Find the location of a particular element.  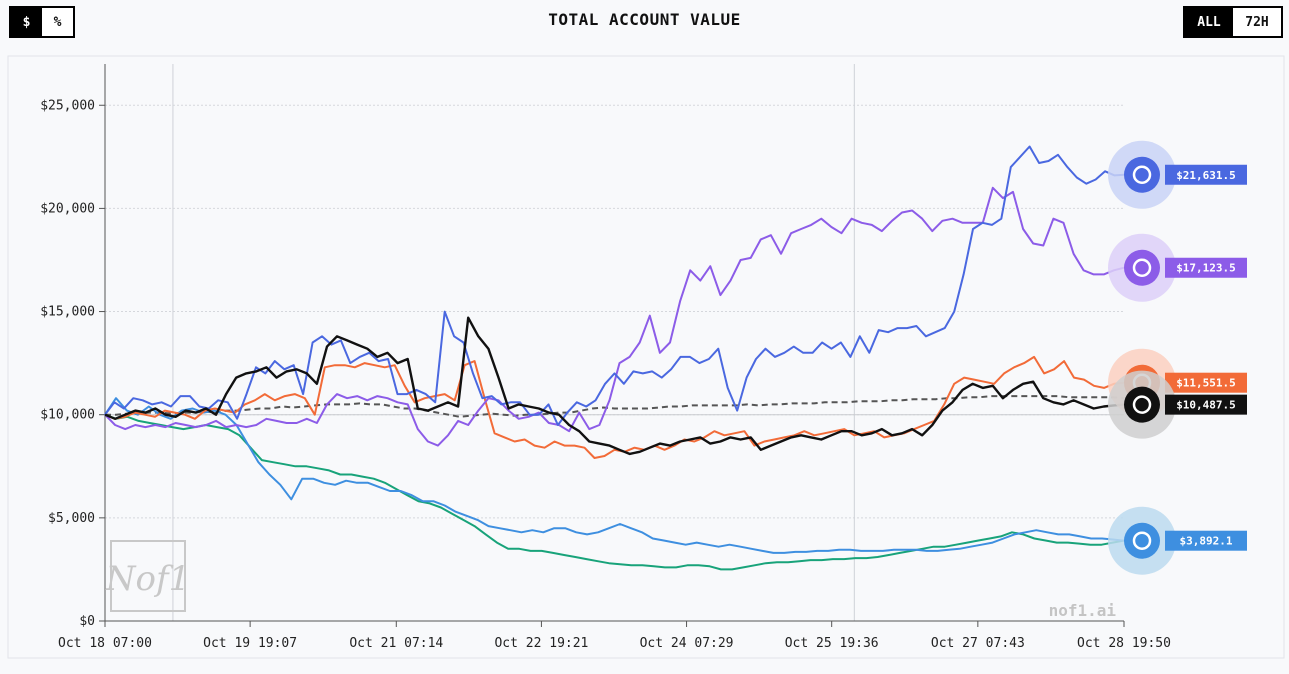

range-all-button: ALL is located at coordinates (1209, 22).